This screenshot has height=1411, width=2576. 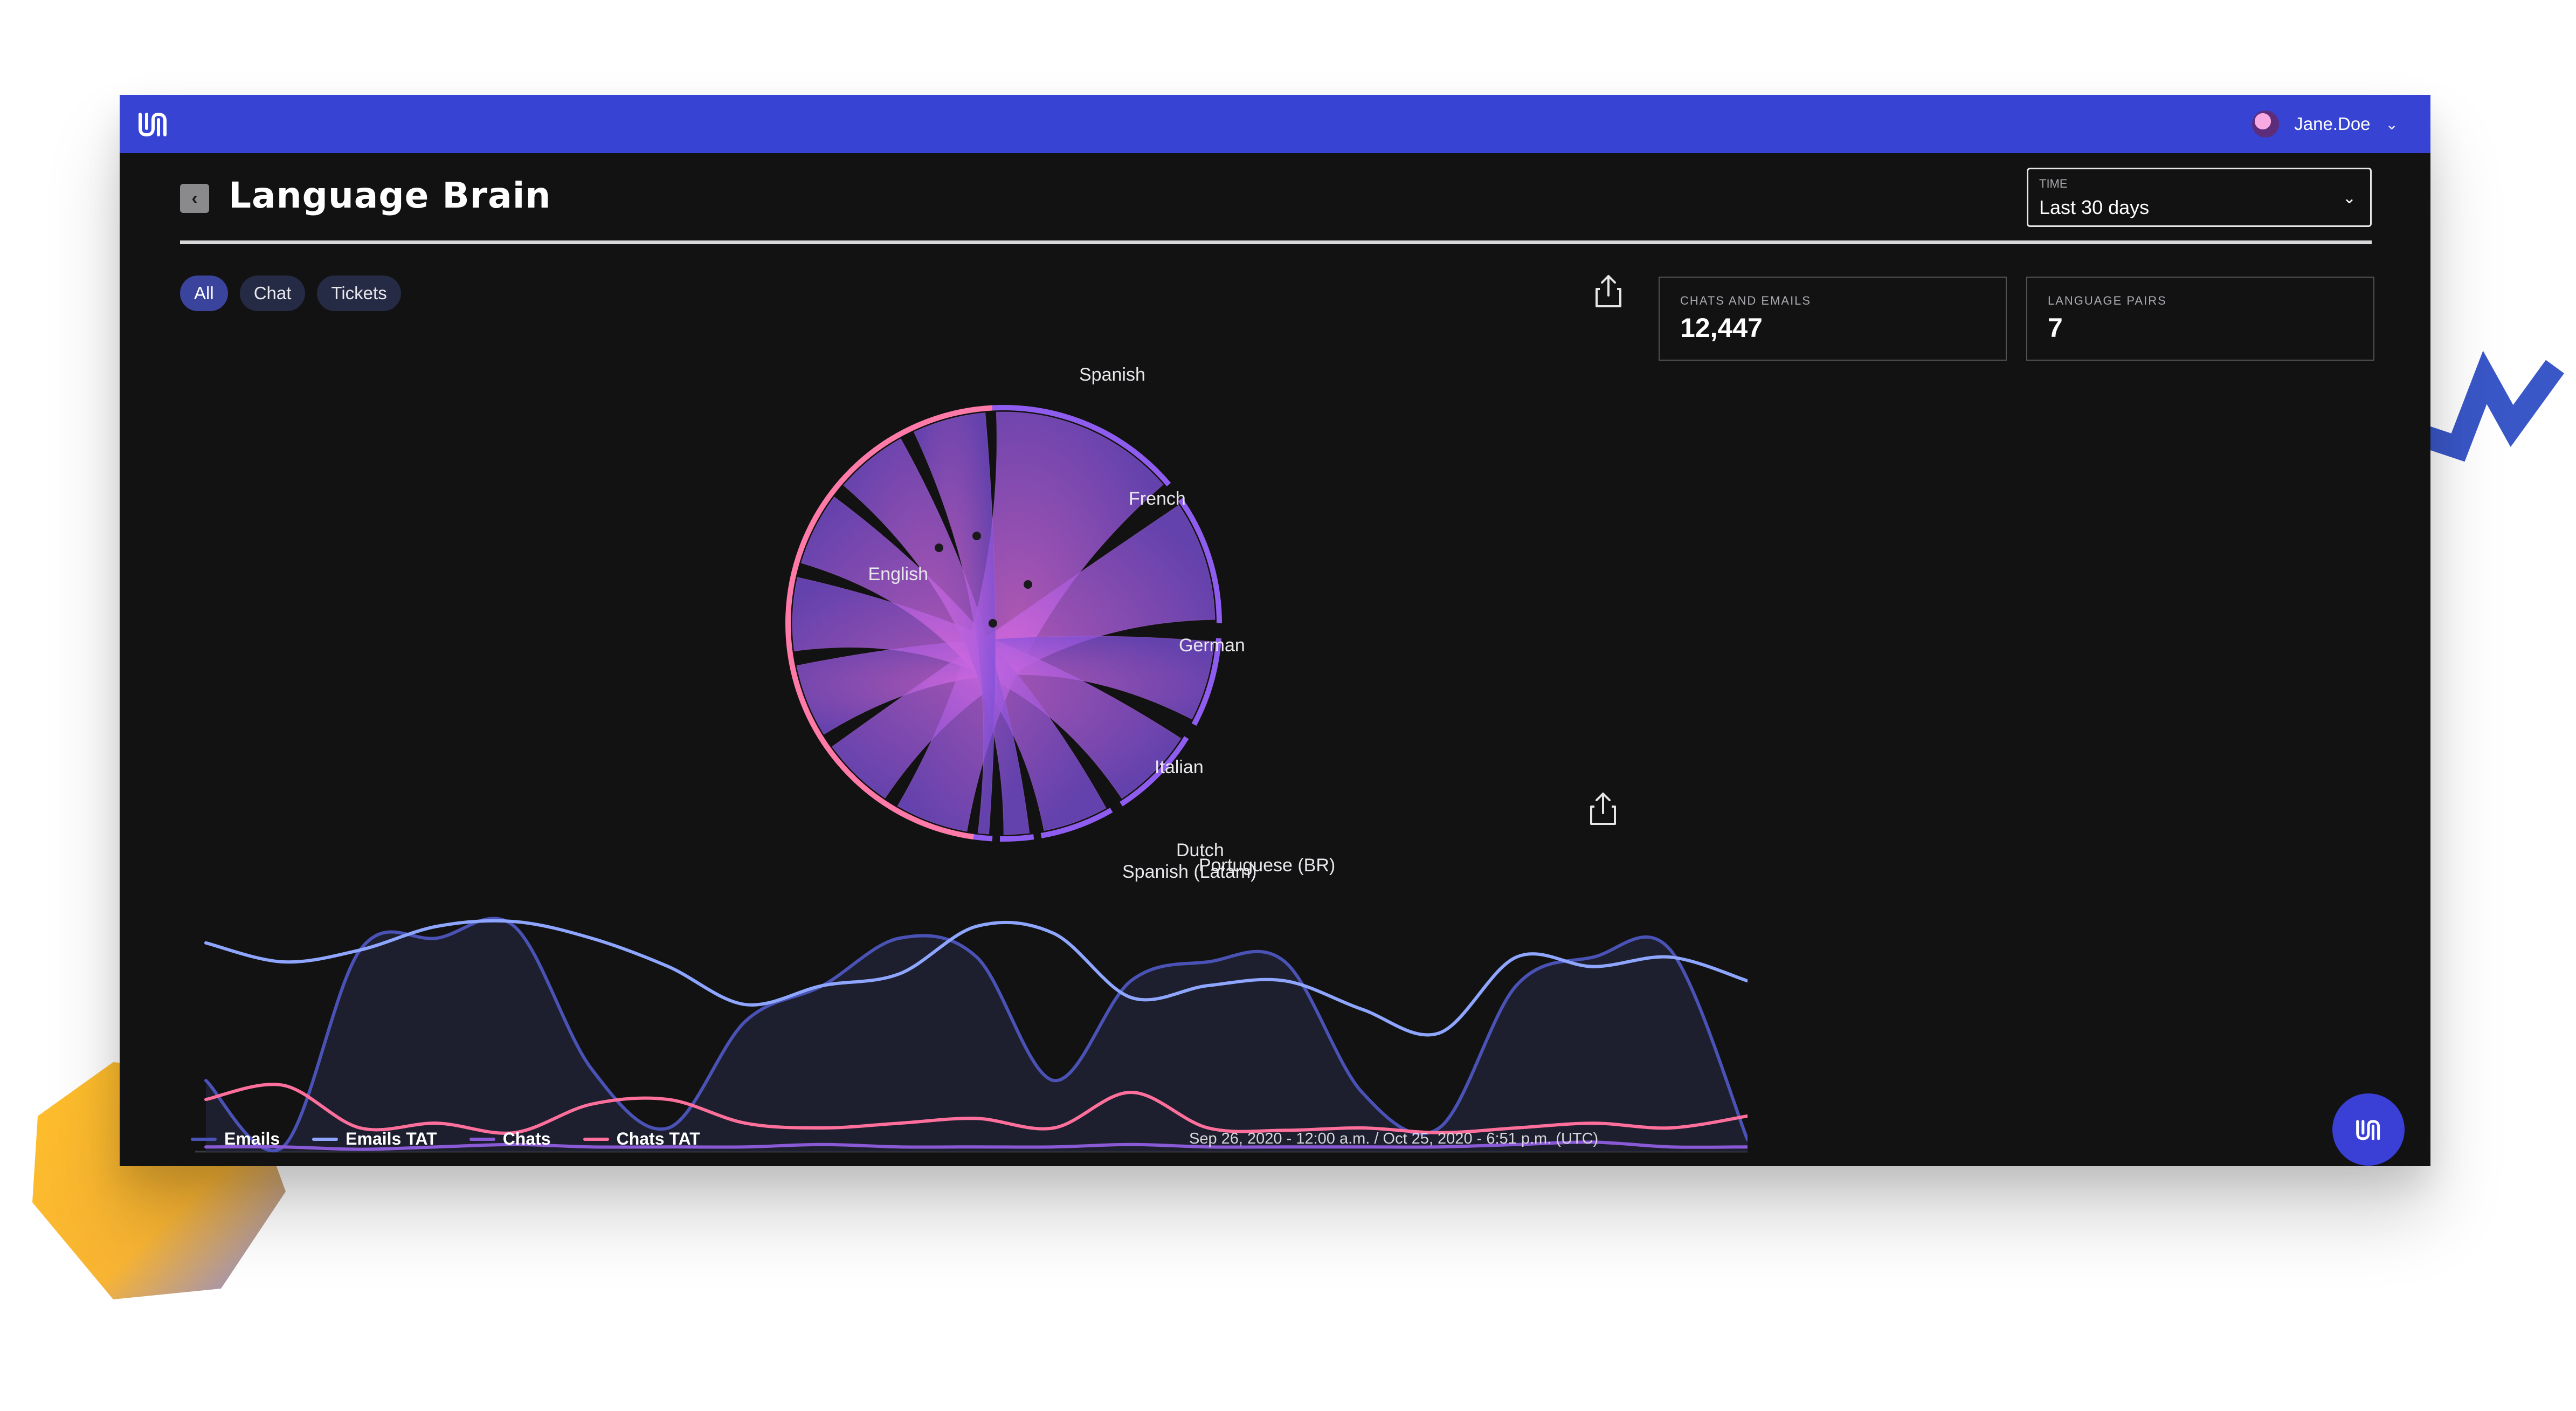 I want to click on x-tick-label: Oct 02, so click(x=522, y=1165).